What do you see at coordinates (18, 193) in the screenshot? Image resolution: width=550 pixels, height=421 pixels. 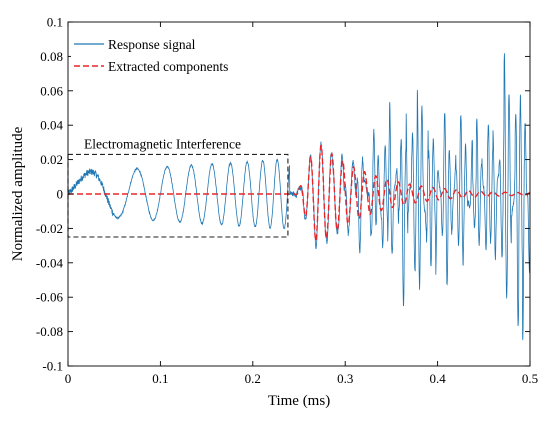 I see `y-axis-label: Normalized amplitude` at bounding box center [18, 193].